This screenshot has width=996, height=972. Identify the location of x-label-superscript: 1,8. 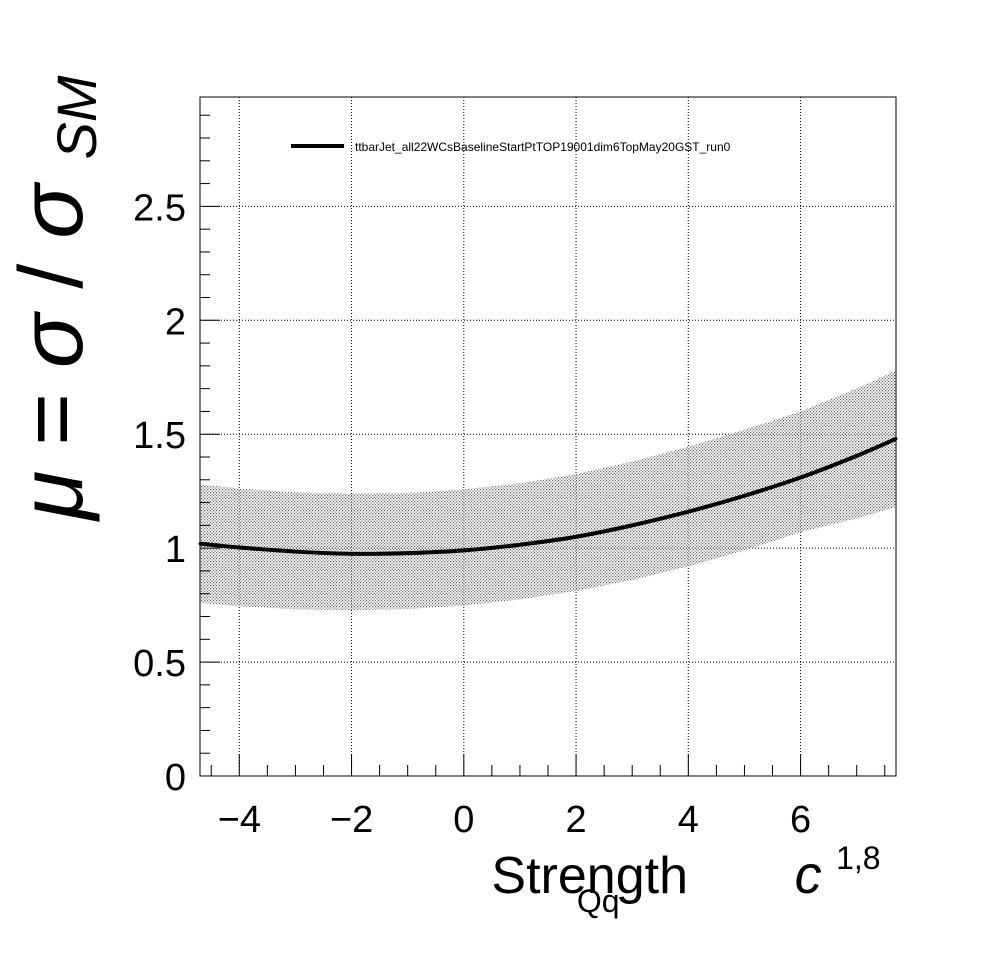
(858, 858).